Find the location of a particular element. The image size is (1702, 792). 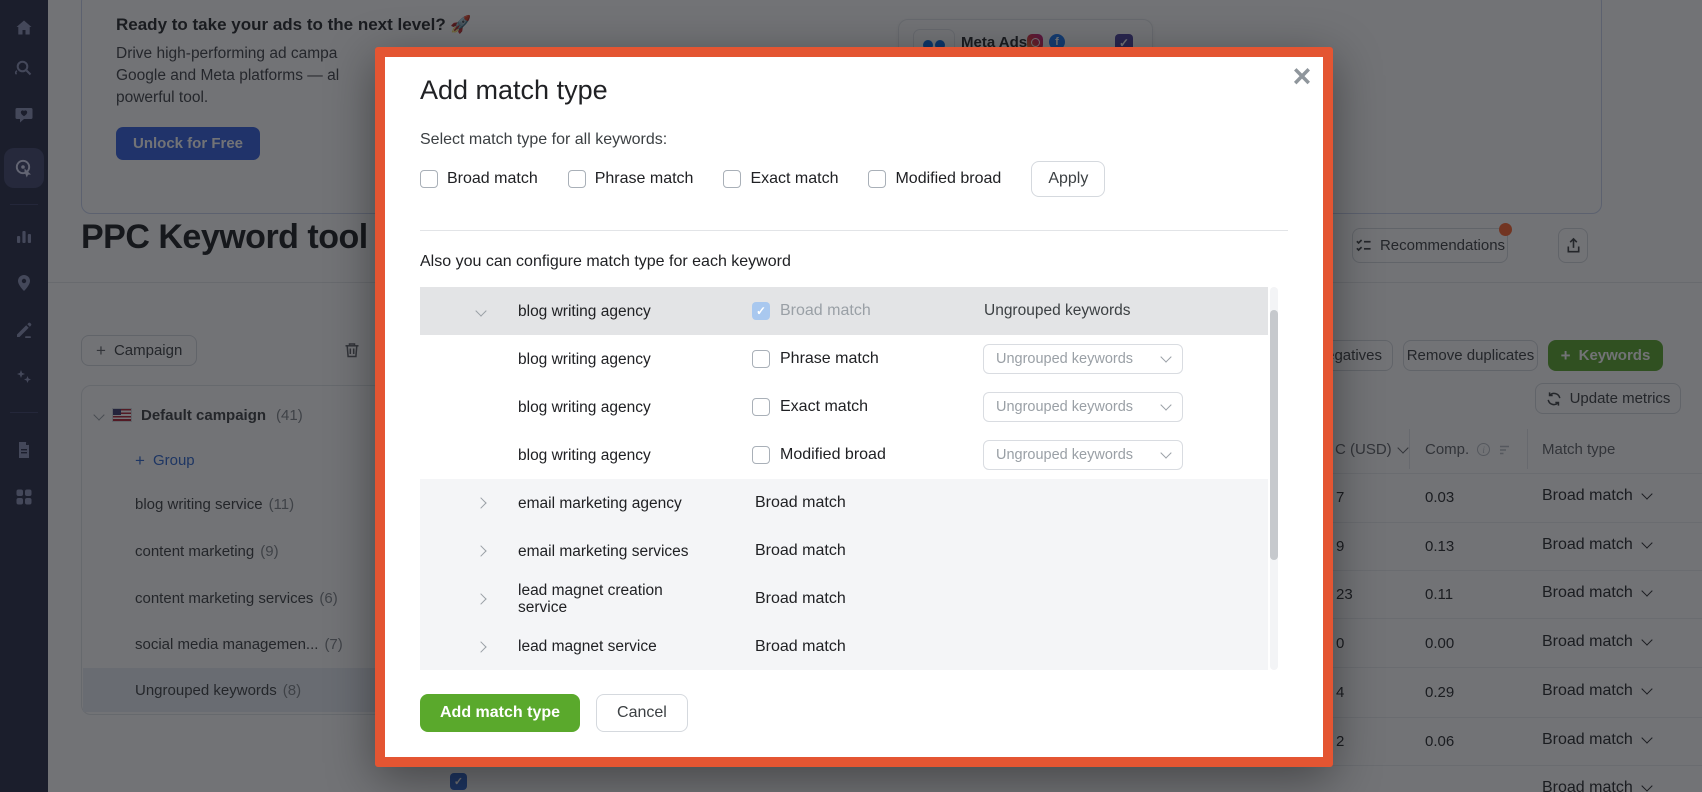

keyword-row-collapsed: lead magnet service Broad match is located at coordinates (844, 646).